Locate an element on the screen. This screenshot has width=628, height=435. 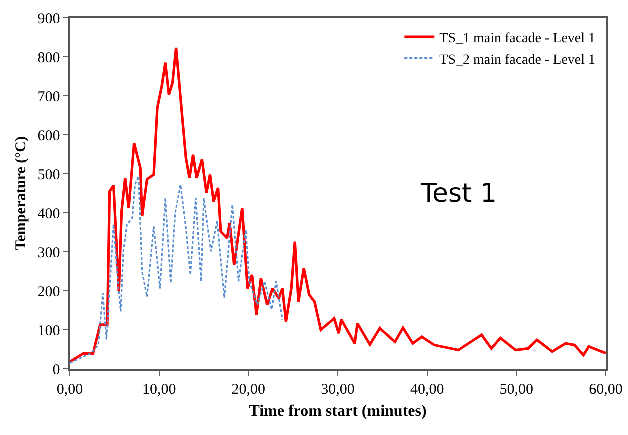
y-tick-label: 200 is located at coordinates (49, 292).